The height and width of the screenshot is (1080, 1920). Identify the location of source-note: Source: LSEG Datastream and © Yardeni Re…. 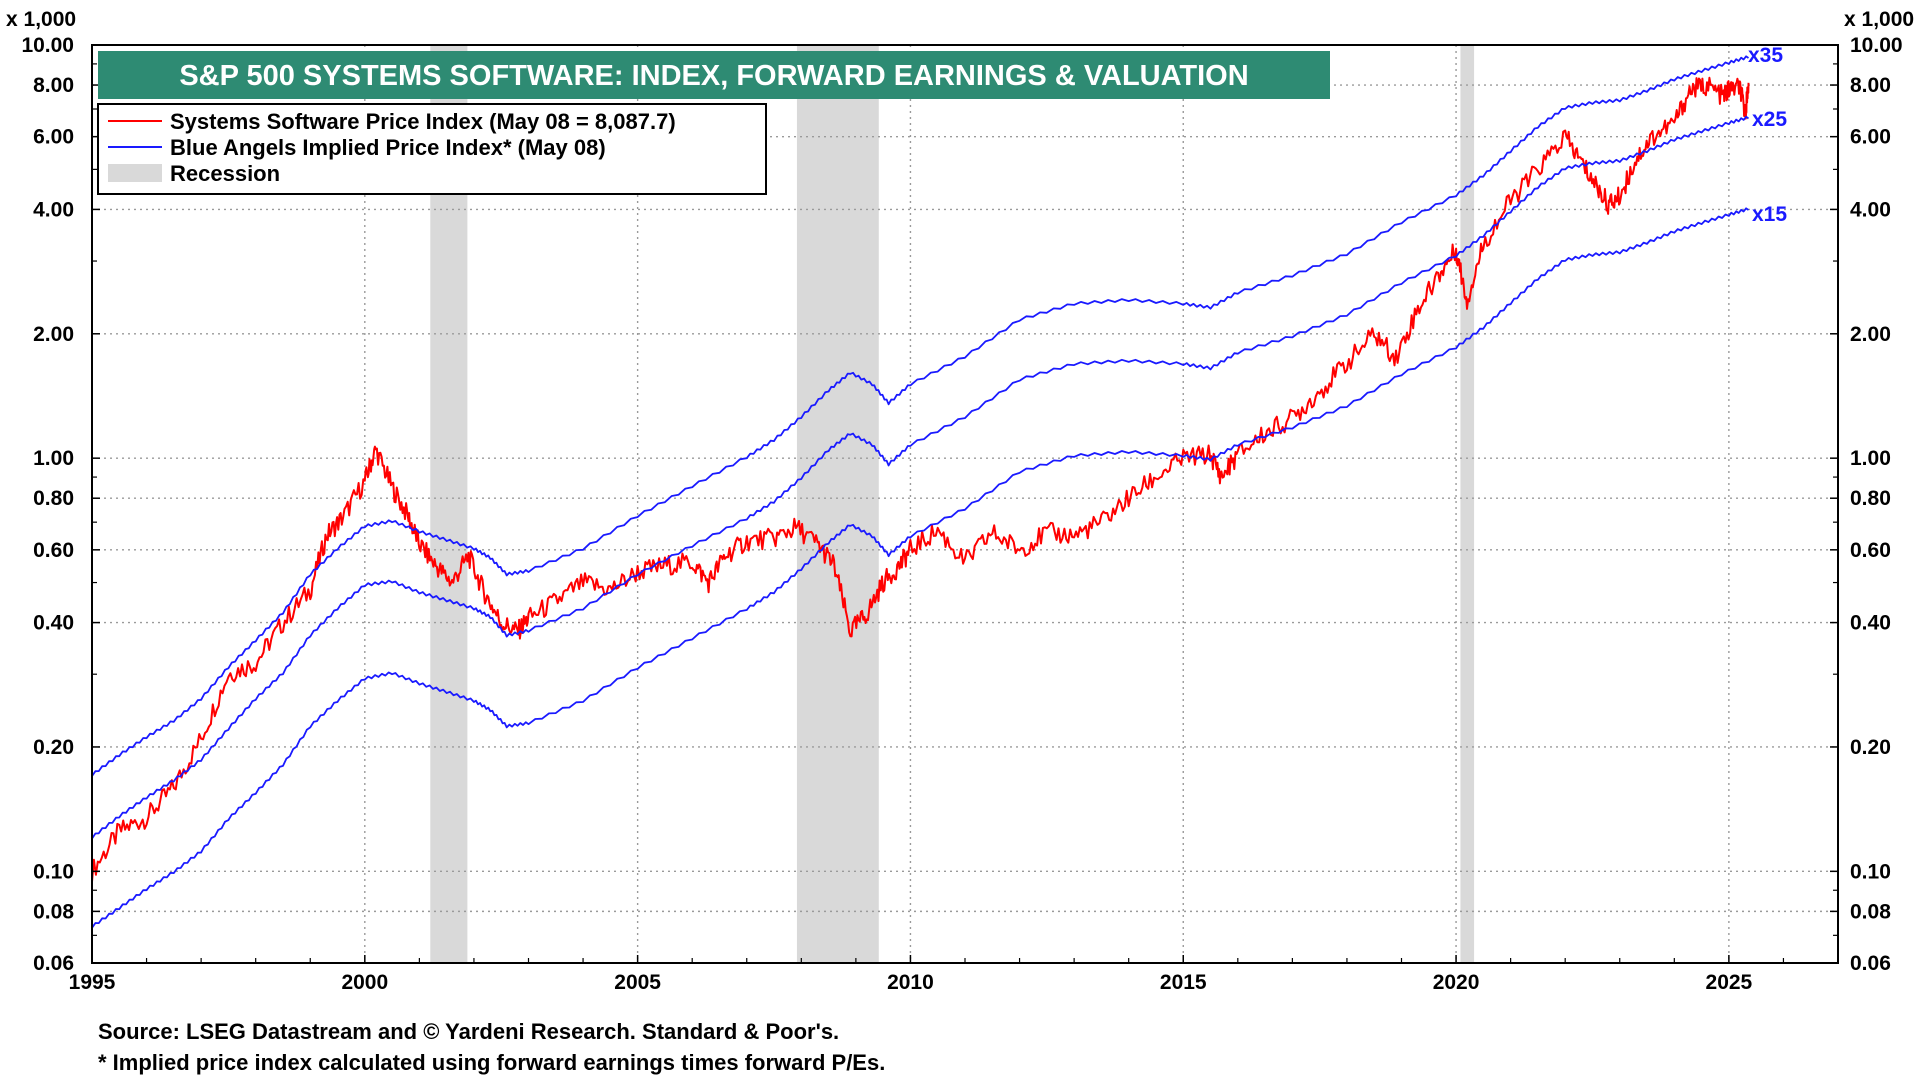
(468, 1031).